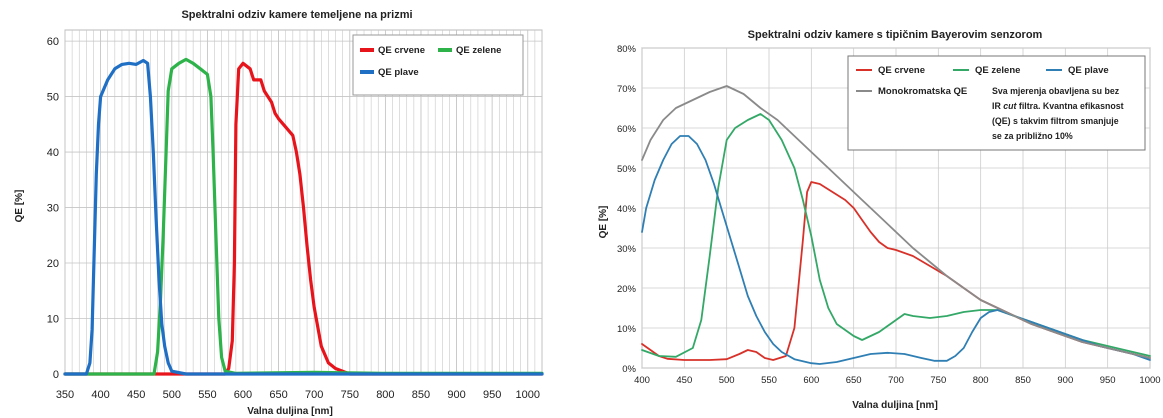 Image resolution: width=1163 pixels, height=418 pixels. I want to click on chart-right-ylabel: QE [%], so click(603, 222).